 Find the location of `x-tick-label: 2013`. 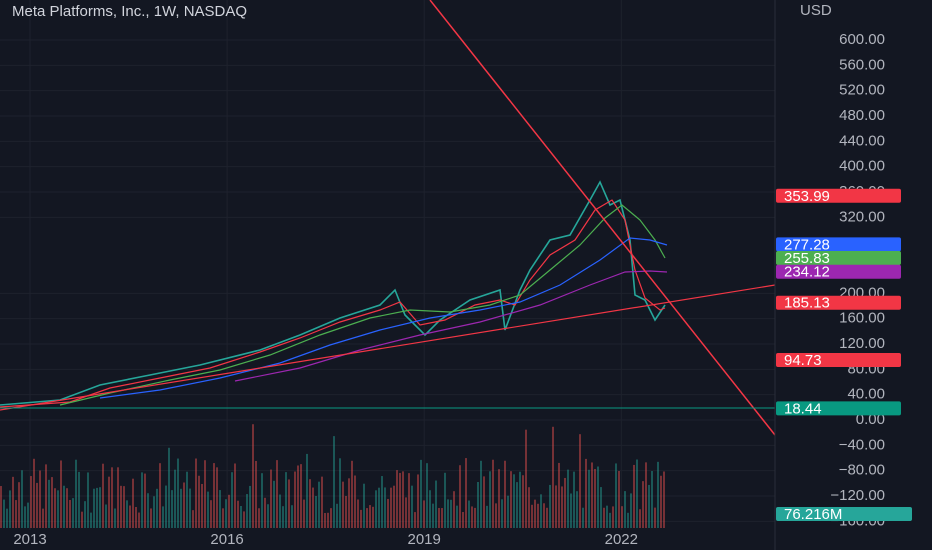

x-tick-label: 2013 is located at coordinates (29, 539).